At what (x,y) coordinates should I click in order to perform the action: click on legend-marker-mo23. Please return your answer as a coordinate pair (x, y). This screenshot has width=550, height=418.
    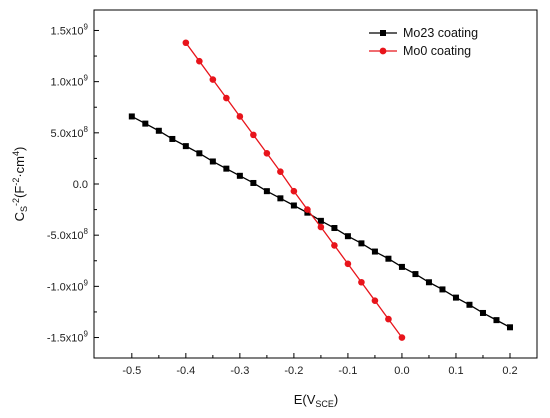
    Looking at the image, I should click on (383, 33).